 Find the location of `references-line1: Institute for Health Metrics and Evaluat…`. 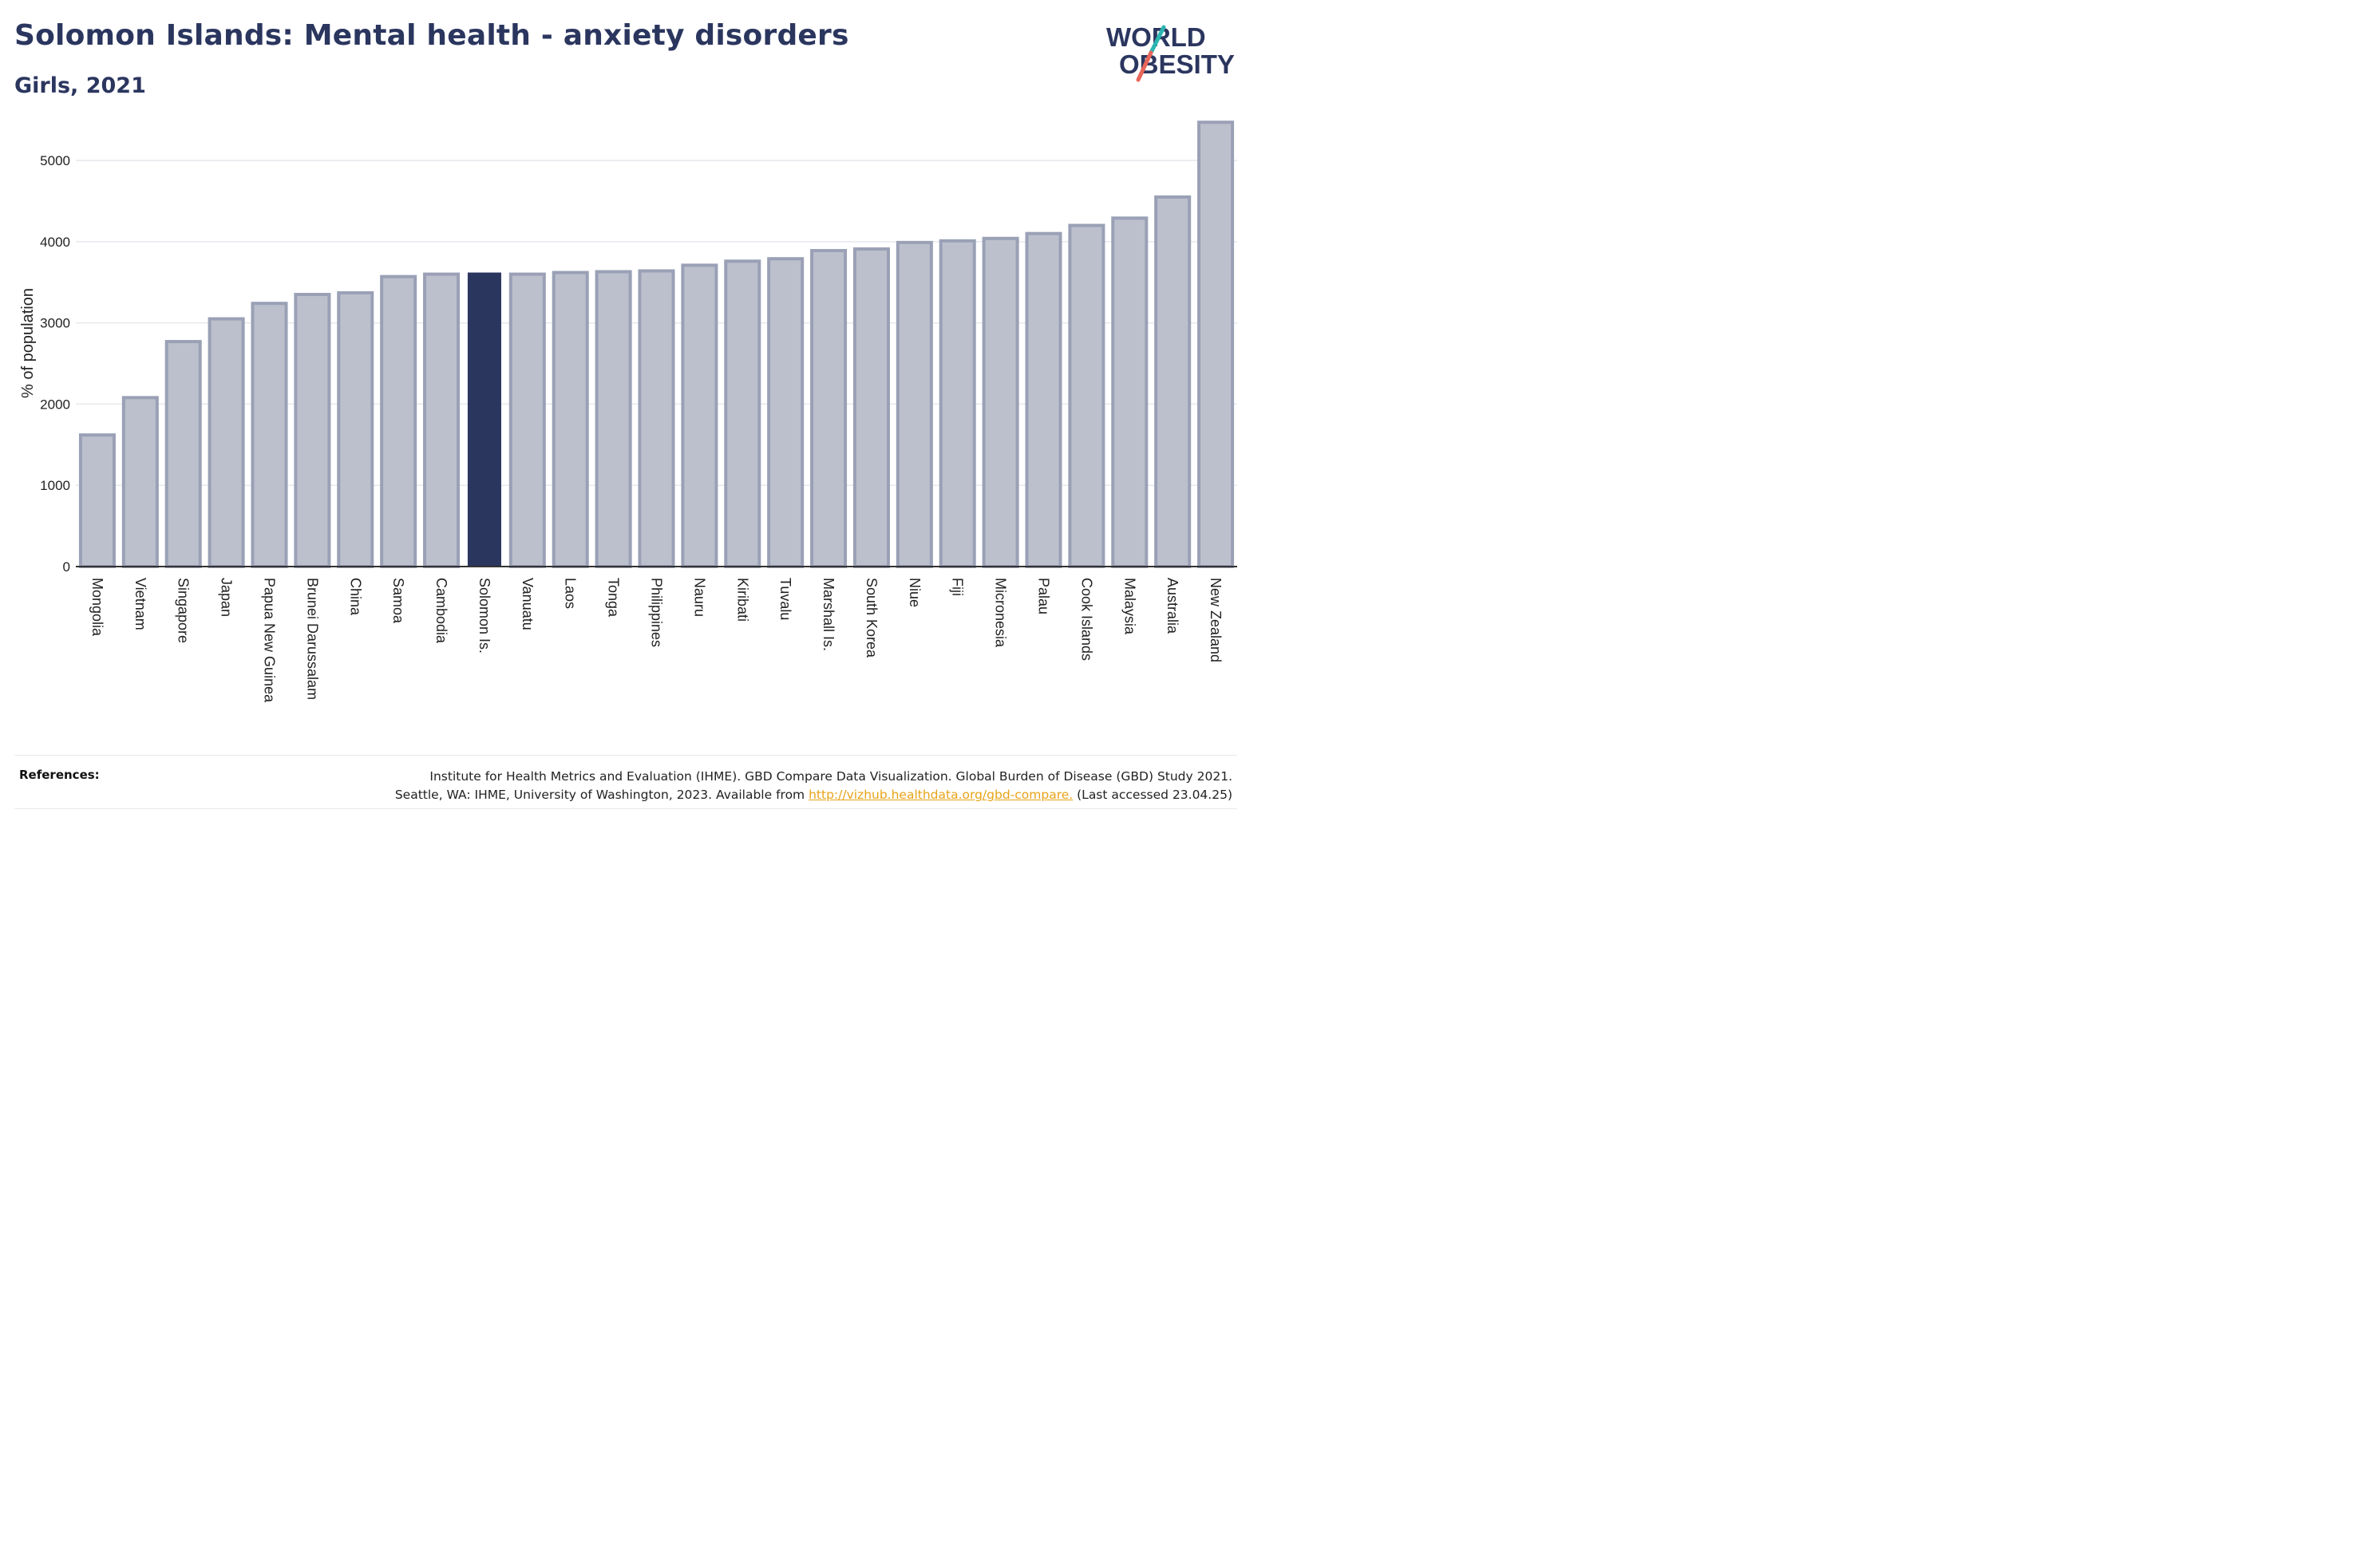

references-line1: Institute for Health Metrics and Evaluat… is located at coordinates (830, 776).